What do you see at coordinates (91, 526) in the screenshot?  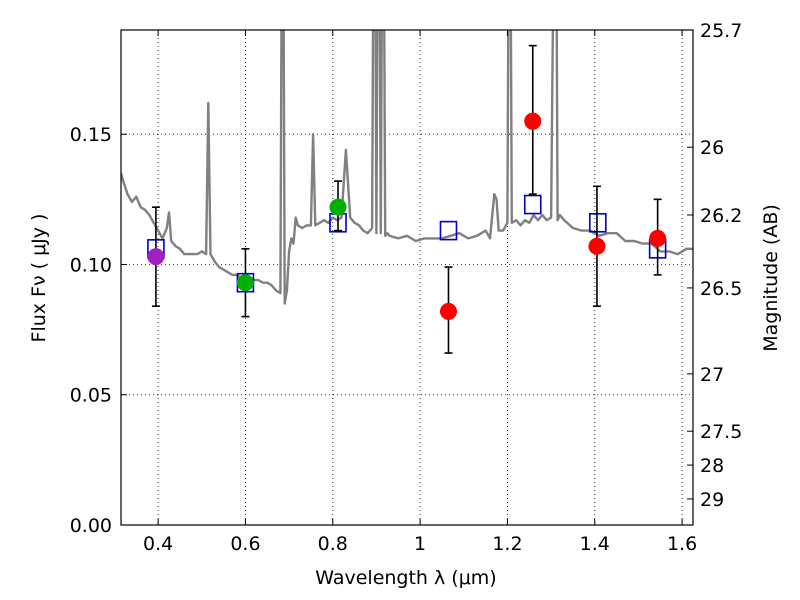 I see `y-tick-label: 0.00` at bounding box center [91, 526].